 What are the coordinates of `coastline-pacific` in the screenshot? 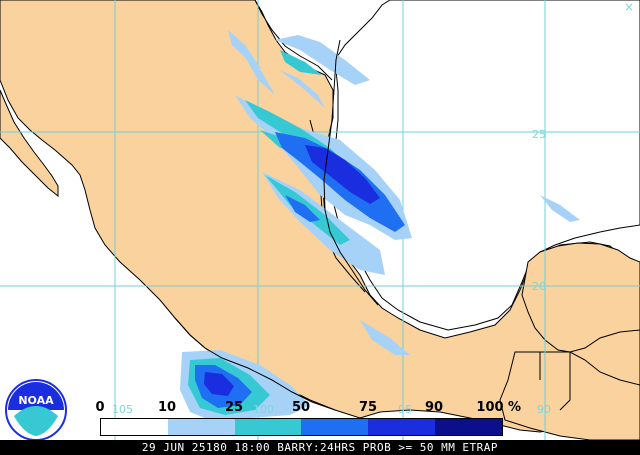 It's located at (255, 364).